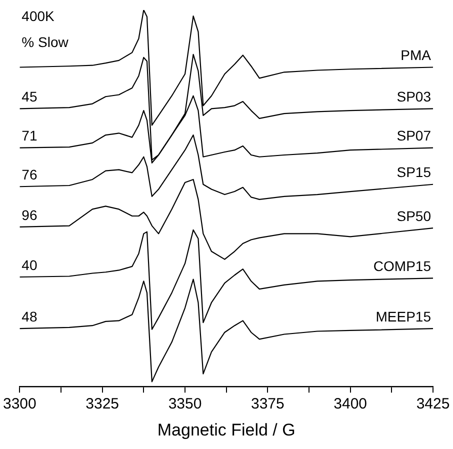 The image size is (453, 449). Describe the element at coordinates (402, 266) in the screenshot. I see `series-label: COMP15` at that location.